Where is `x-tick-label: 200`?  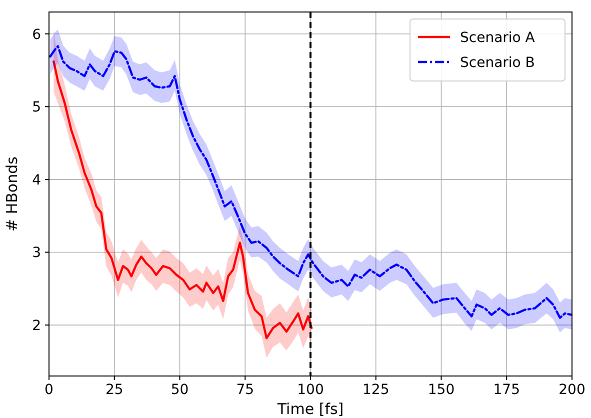
x-tick-label: 200 is located at coordinates (572, 390).